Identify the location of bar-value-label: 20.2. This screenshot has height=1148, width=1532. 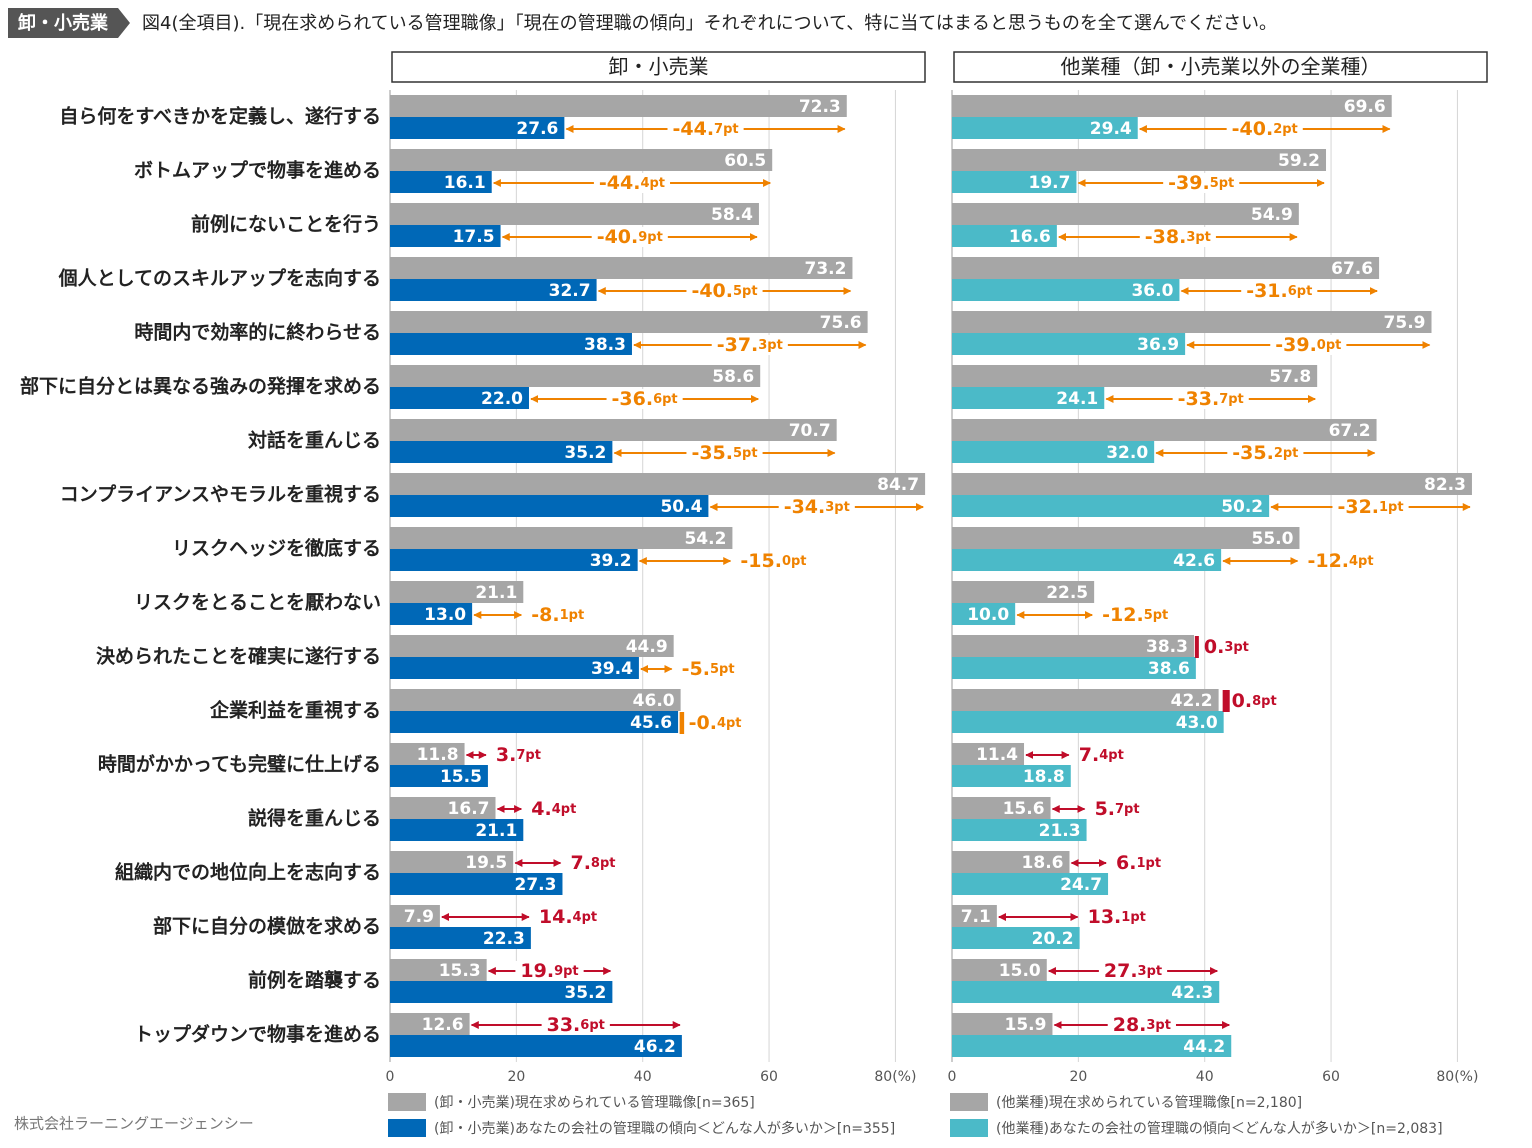
(1053, 939).